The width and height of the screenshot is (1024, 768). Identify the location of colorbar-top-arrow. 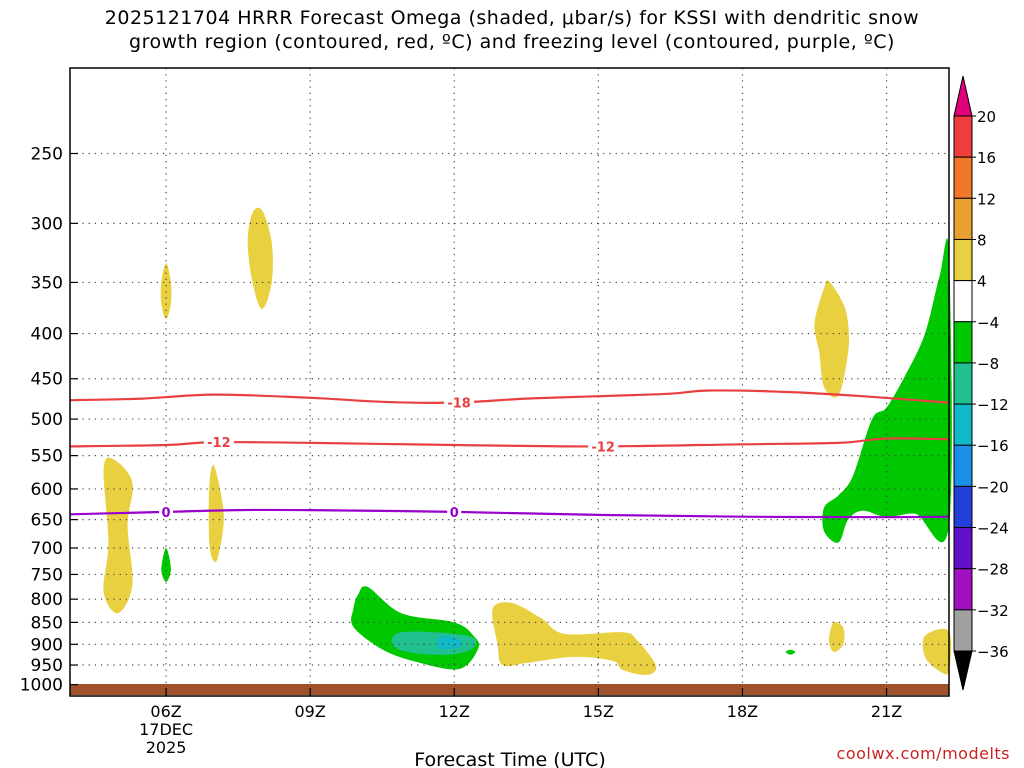
(963, 96).